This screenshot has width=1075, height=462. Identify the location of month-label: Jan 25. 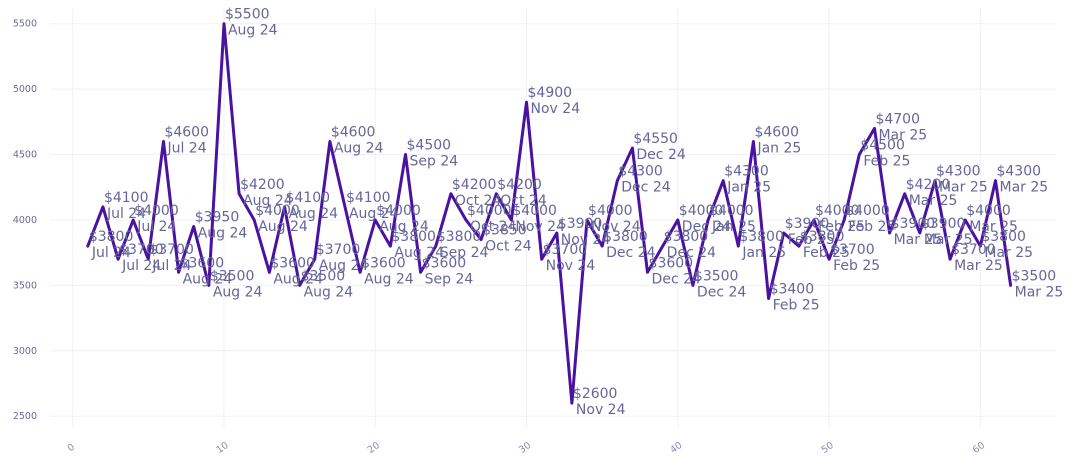
(748, 188).